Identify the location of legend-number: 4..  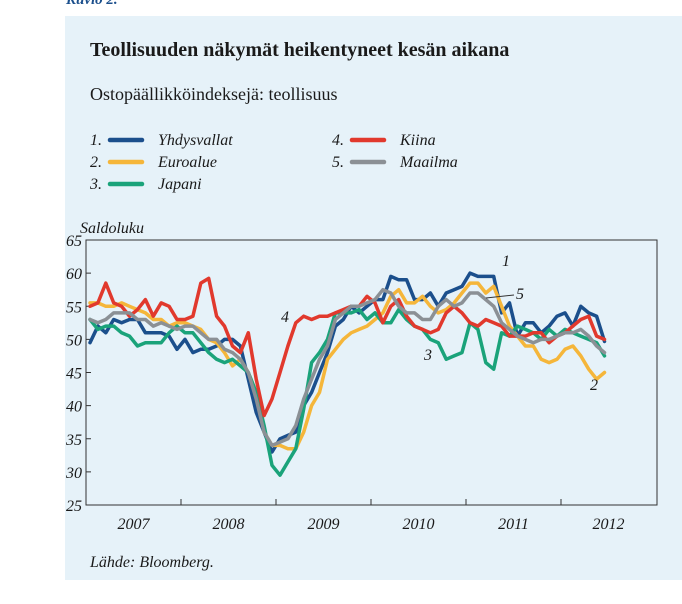
(338, 140).